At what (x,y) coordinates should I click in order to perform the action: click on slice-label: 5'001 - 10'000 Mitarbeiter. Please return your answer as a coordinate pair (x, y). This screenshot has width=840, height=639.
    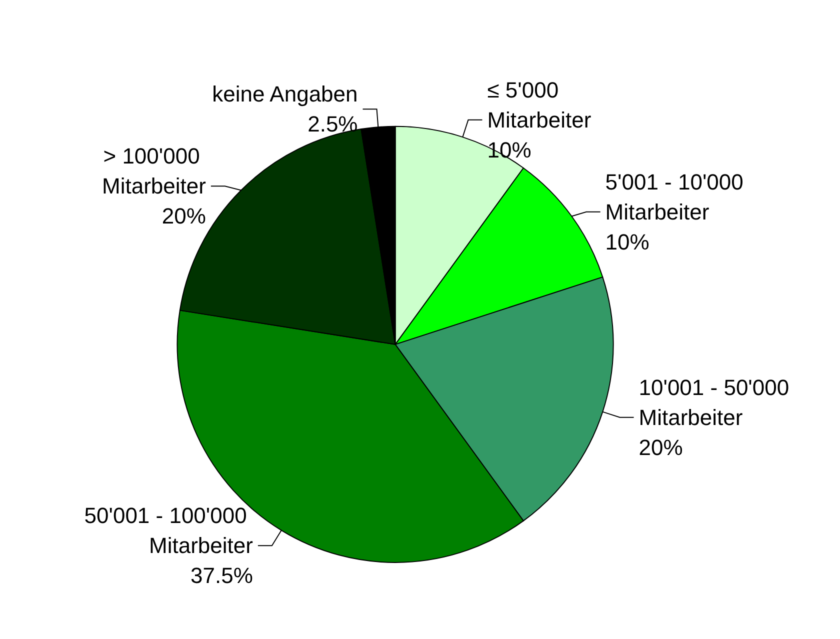
    Looking at the image, I should click on (677, 196).